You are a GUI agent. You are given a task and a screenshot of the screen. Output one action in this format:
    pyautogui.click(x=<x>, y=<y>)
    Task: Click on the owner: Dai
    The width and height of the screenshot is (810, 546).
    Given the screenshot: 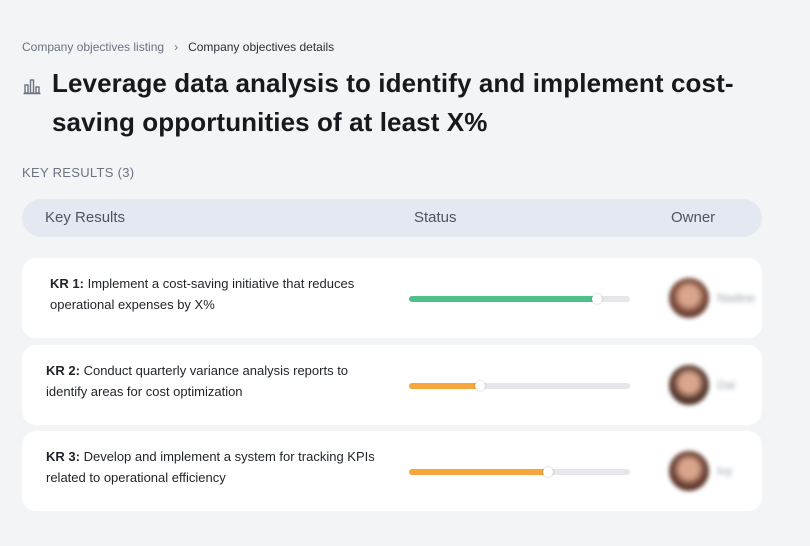 What is the action you would take?
    pyautogui.click(x=702, y=385)
    